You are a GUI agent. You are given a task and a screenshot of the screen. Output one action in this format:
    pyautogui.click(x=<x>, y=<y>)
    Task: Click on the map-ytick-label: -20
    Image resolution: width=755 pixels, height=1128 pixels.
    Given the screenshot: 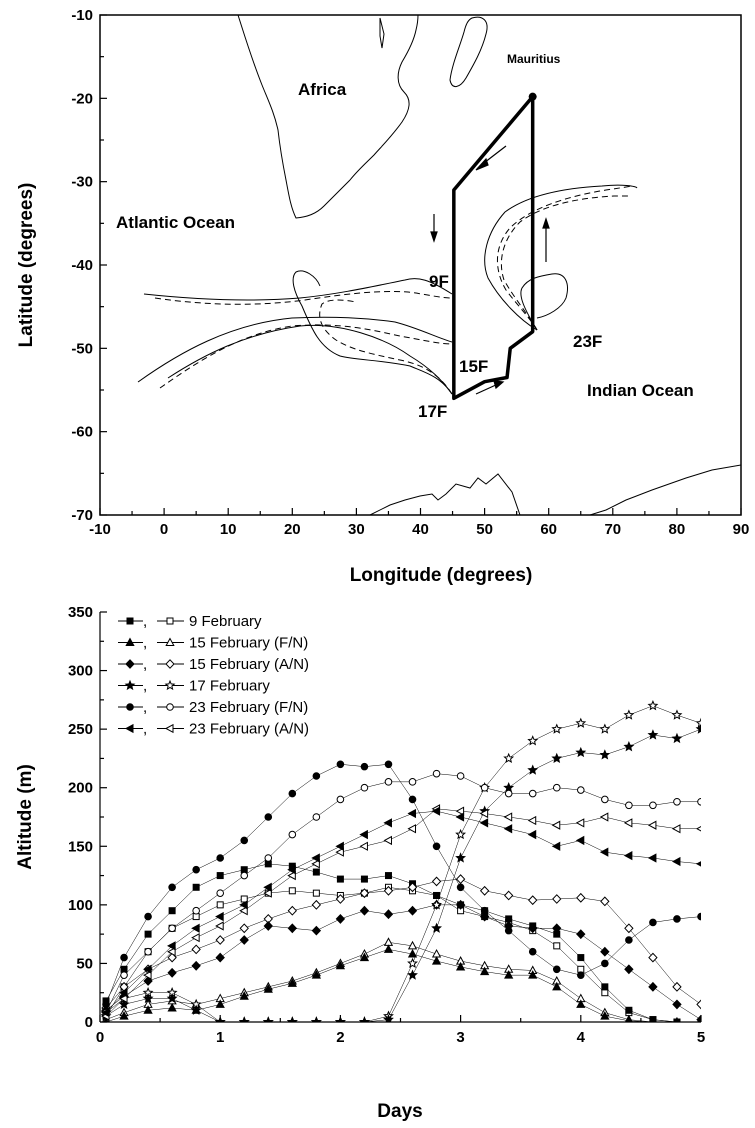 What is the action you would take?
    pyautogui.click(x=82, y=98)
    